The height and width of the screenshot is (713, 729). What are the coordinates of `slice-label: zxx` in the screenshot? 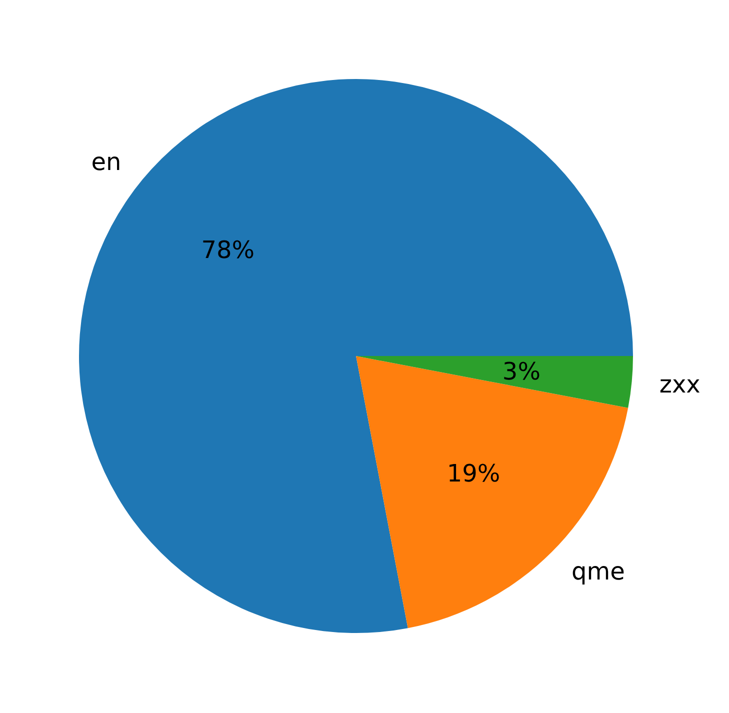 It's located at (679, 384).